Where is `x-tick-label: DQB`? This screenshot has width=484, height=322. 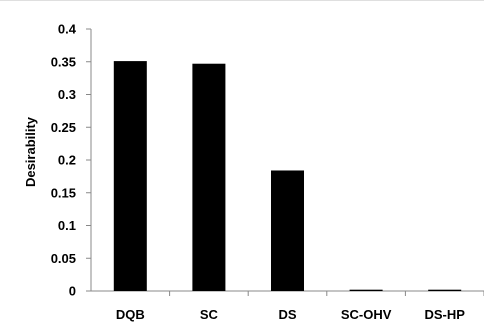
x-tick-label: DQB is located at coordinates (130, 314).